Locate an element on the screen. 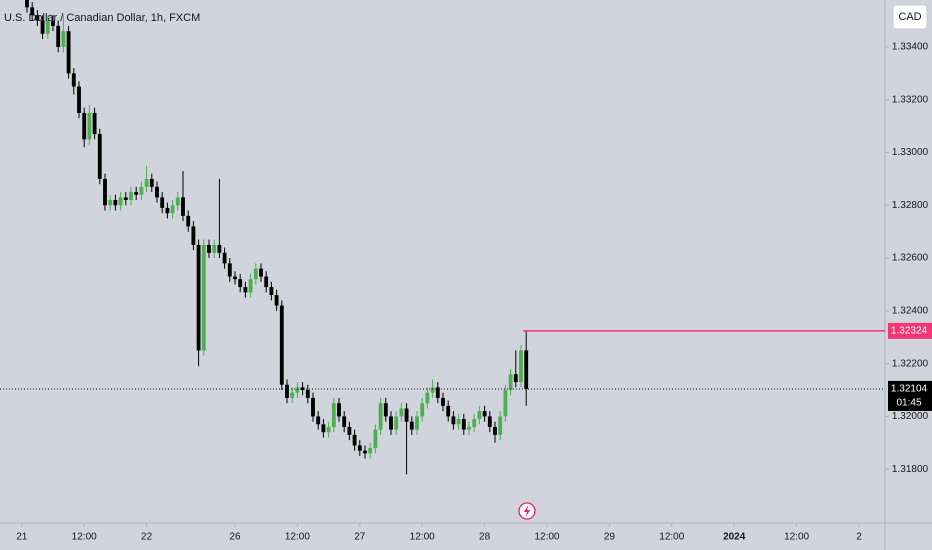  x-tick-label: 2 is located at coordinates (859, 537).